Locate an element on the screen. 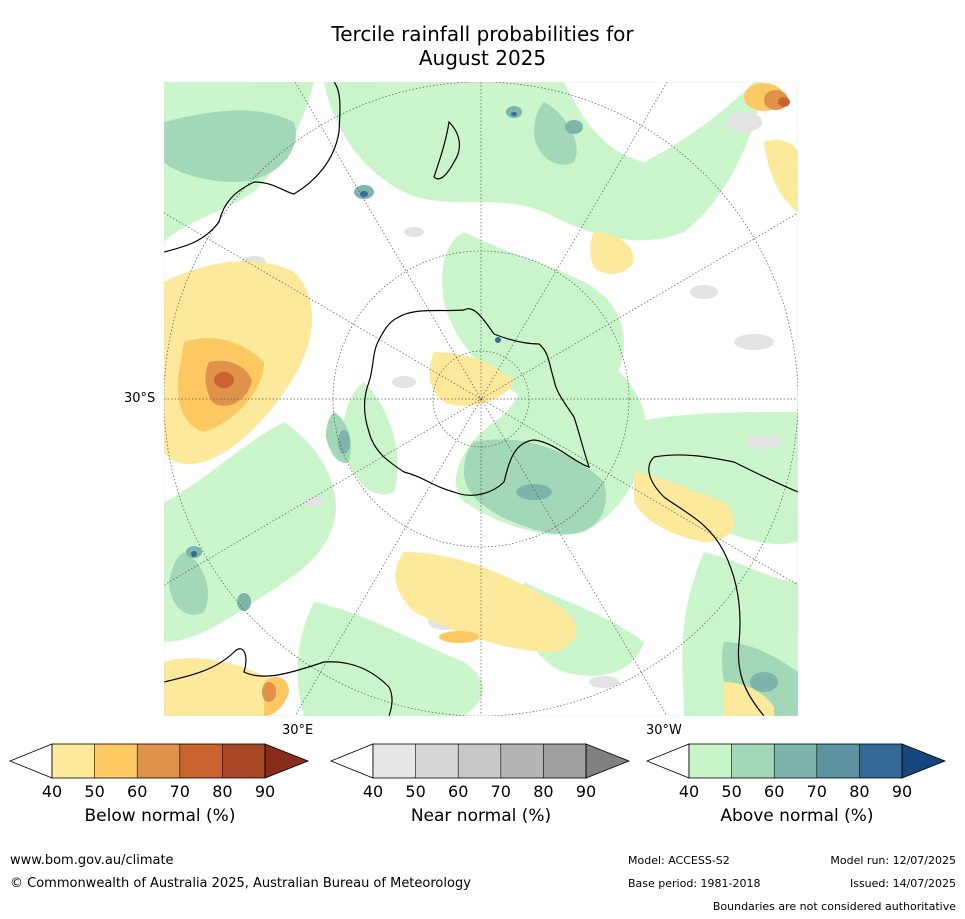 The image size is (965, 919). antarctica-coastline is located at coordinates (476, 402).